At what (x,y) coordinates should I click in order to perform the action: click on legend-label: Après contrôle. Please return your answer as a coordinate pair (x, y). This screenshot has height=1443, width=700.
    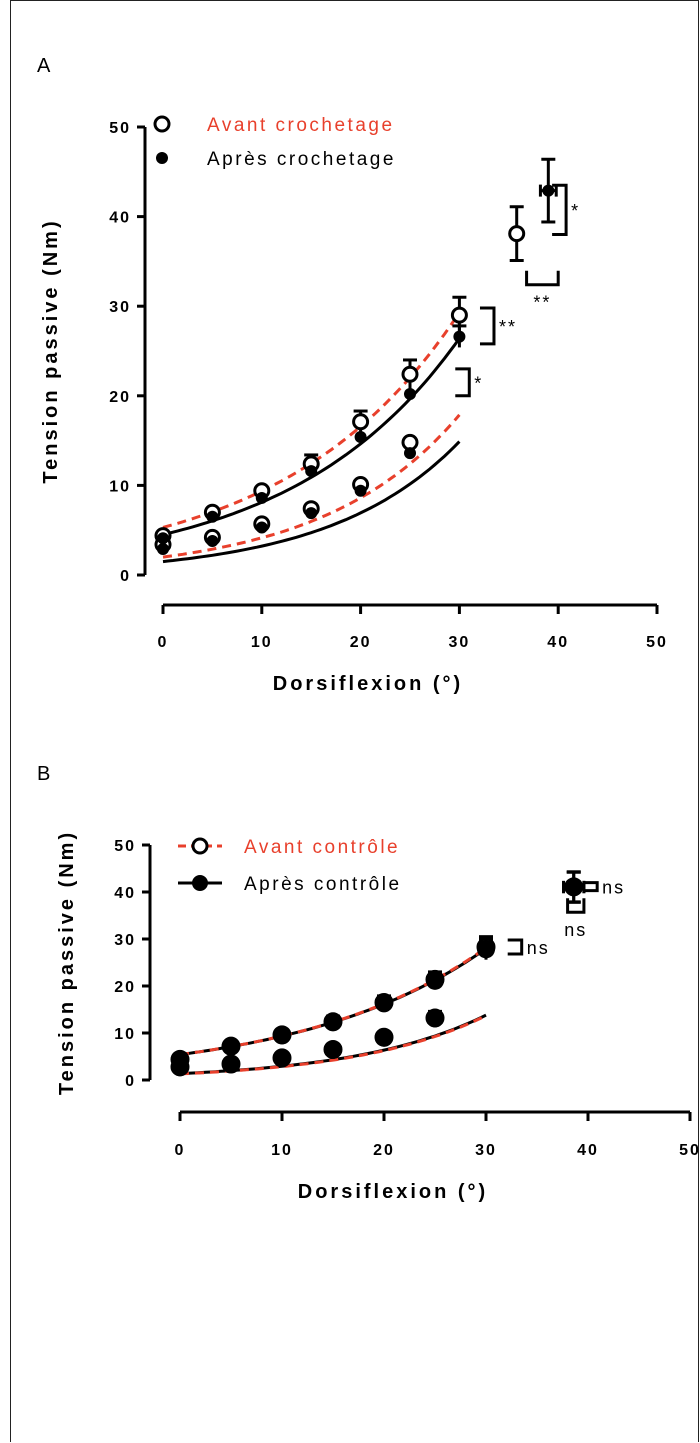
    Looking at the image, I should click on (323, 884).